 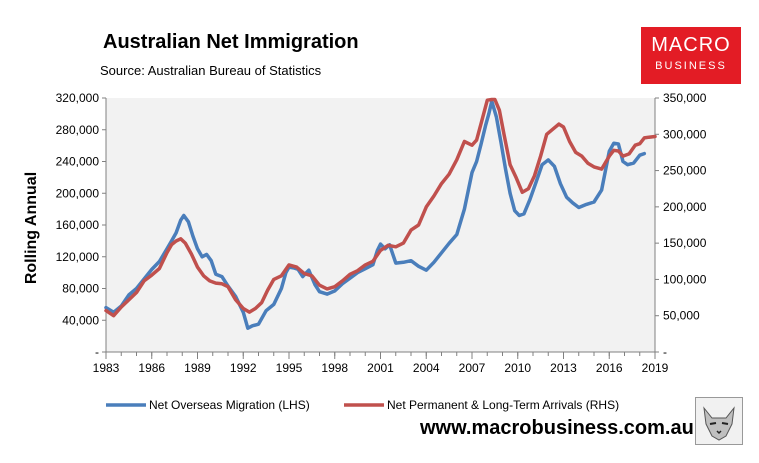 What do you see at coordinates (719, 421) in the screenshot?
I see `wolf-mascot-icon` at bounding box center [719, 421].